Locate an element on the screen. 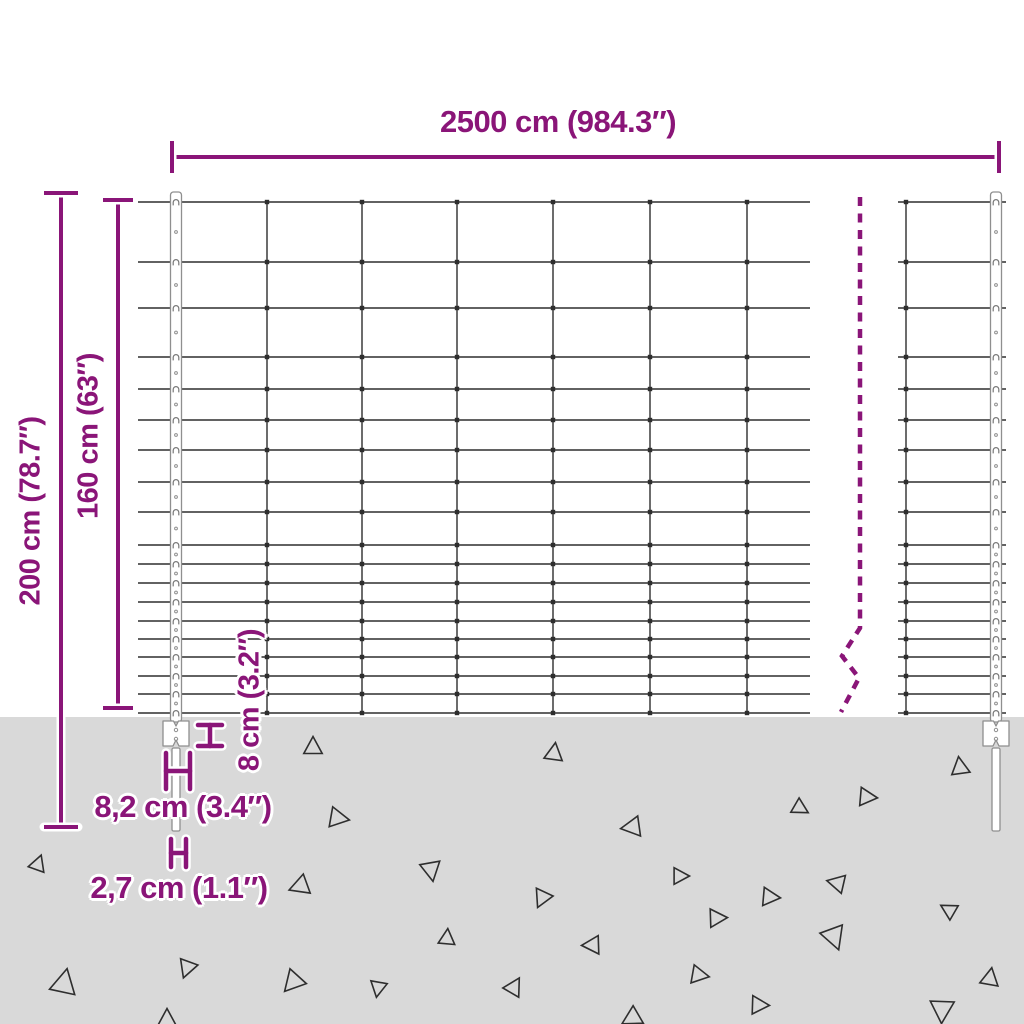  width-dimension-label: 2500 cm (984.3″) is located at coordinates (558, 121).